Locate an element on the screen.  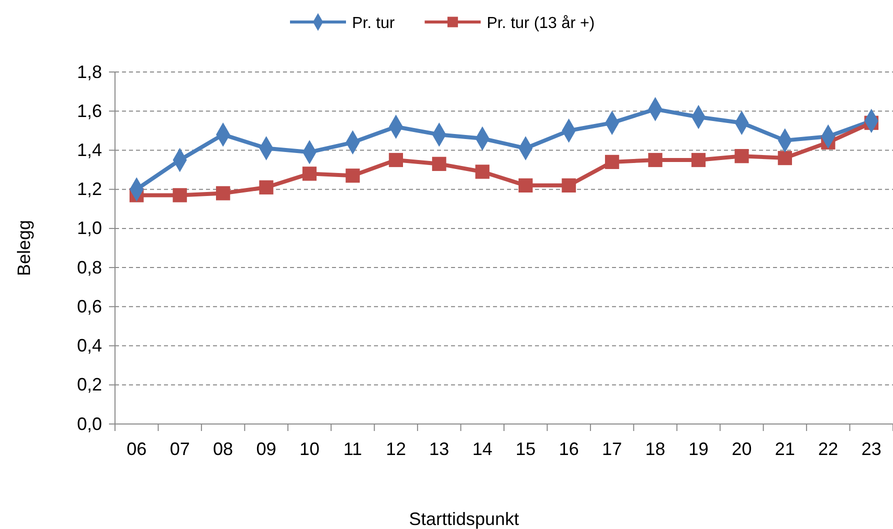
x-axis-title: Starttidspunkt is located at coordinates (464, 519).